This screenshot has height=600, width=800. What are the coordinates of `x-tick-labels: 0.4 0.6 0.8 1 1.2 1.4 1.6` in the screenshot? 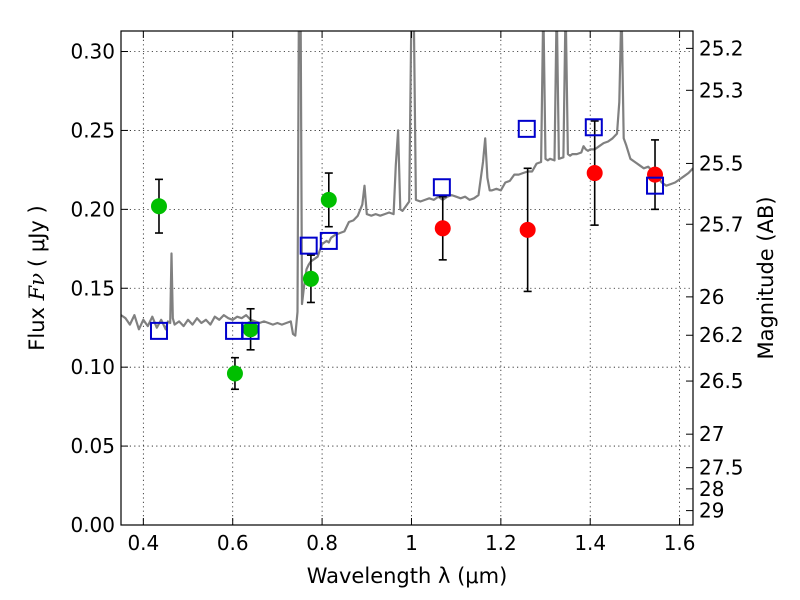 It's located at (411, 543).